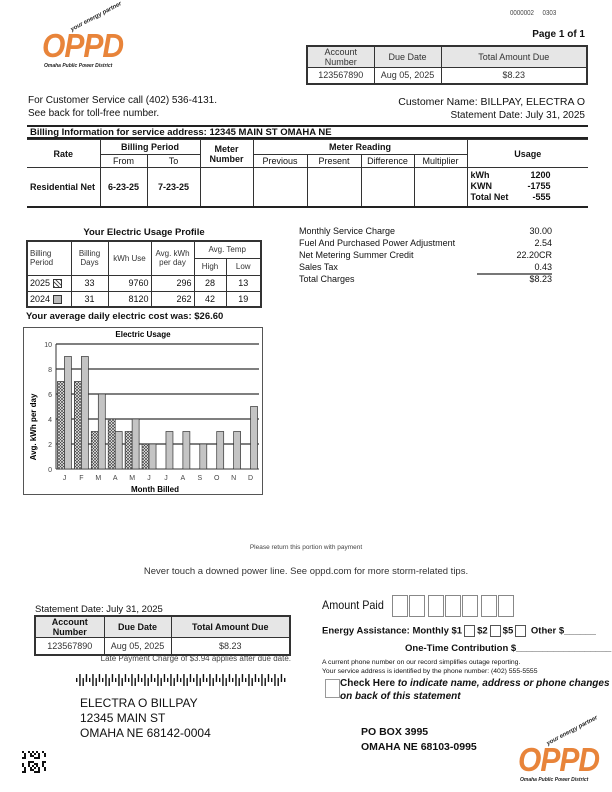 This screenshot has width=612, height=792. What do you see at coordinates (543, 243) in the screenshot?
I see `charge-value: 2.54` at bounding box center [543, 243].